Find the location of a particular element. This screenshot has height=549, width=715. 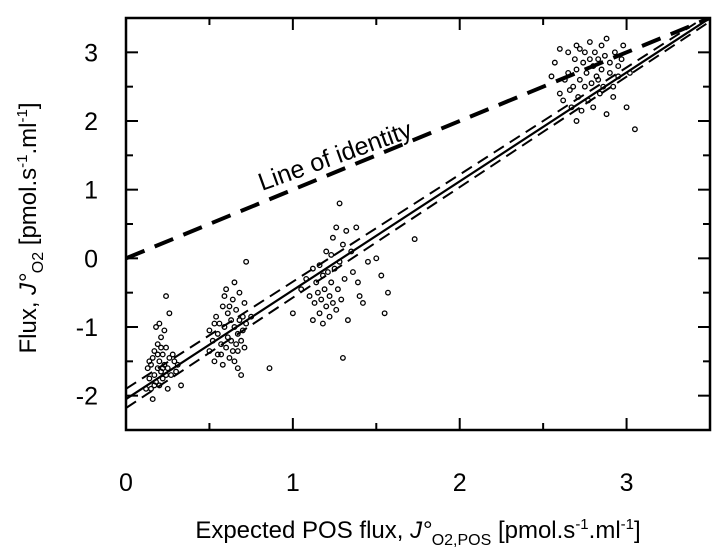

x-tick-label: 0 is located at coordinates (126, 483).